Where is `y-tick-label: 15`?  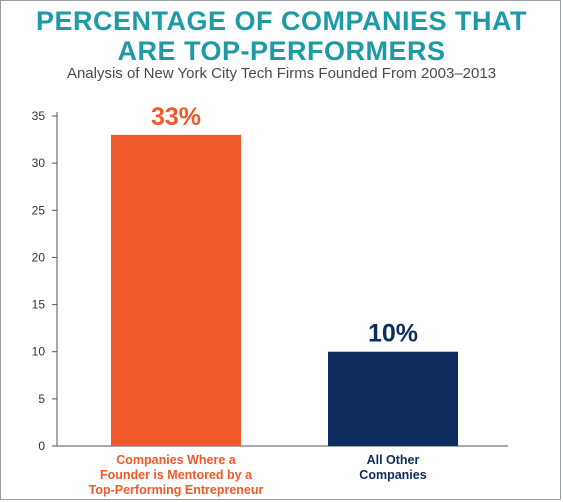 y-tick-label: 15 is located at coordinates (39, 305).